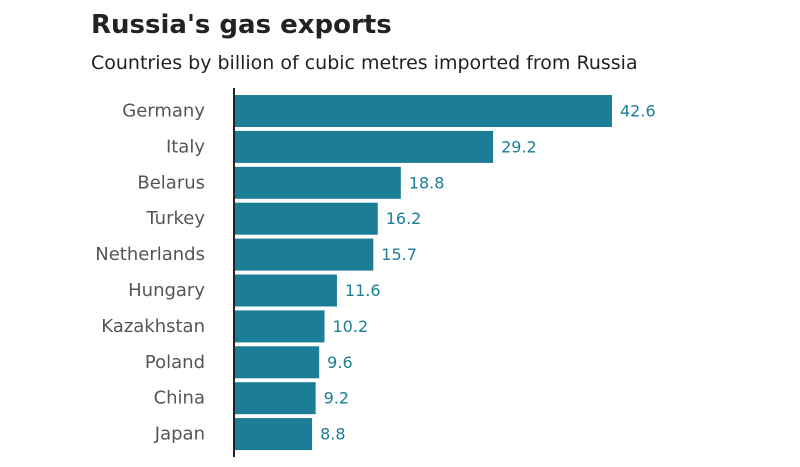 The height and width of the screenshot is (467, 800). Describe the element at coordinates (241, 25) in the screenshot. I see `chart-title: Russia's gas exports` at that location.